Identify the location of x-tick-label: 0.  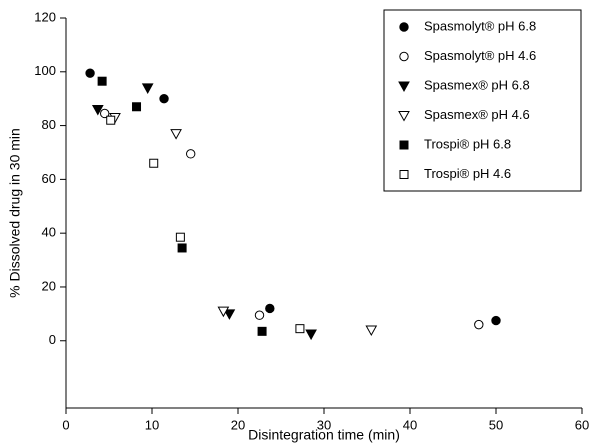
(65, 424).